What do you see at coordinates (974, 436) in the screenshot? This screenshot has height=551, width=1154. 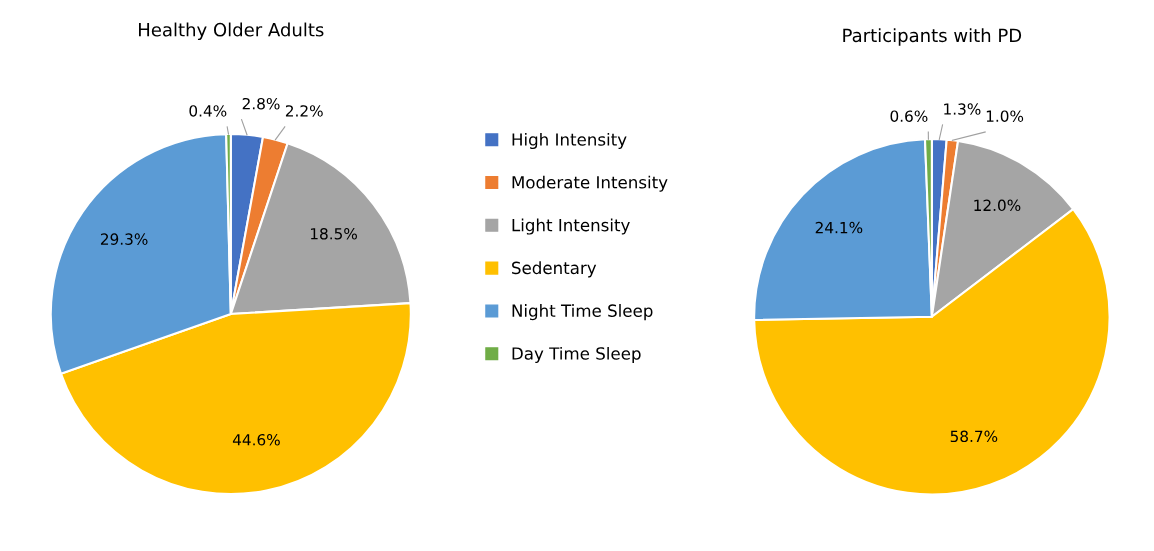 I see `data-label: 58.7%` at bounding box center [974, 436].